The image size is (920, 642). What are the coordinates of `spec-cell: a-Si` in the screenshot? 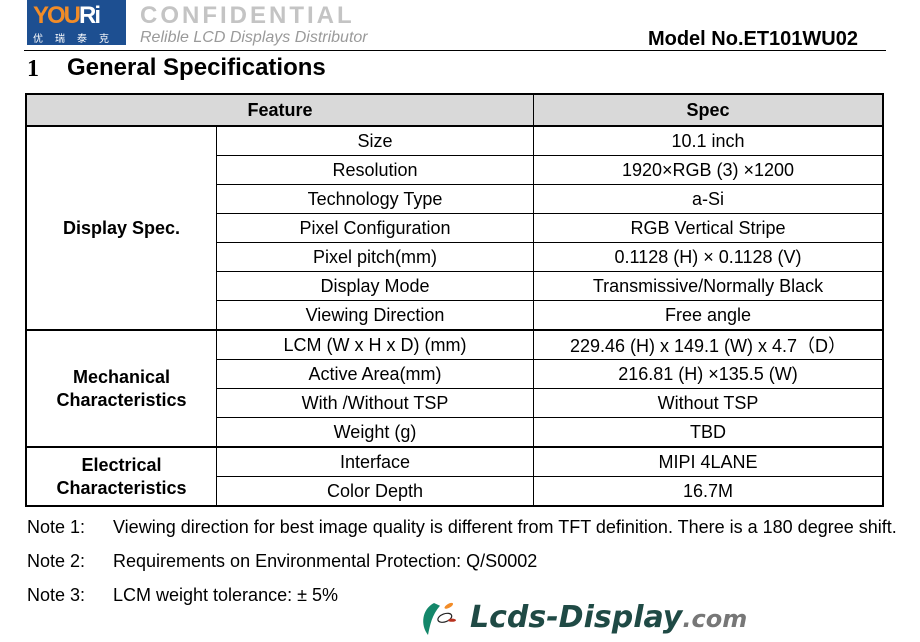 It's located at (708, 199).